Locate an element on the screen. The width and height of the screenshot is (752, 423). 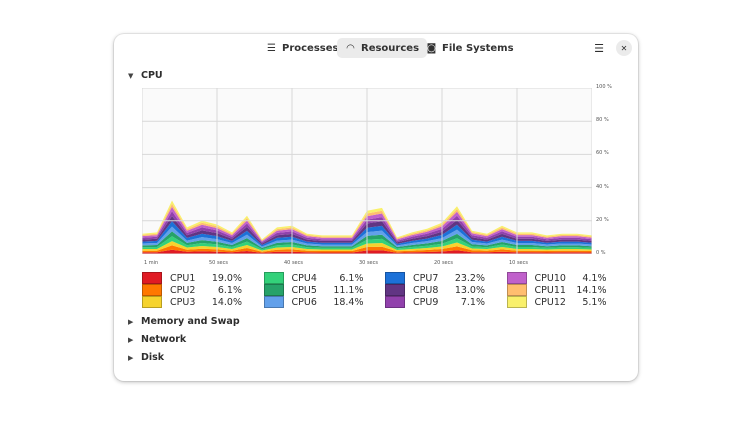
legend-item-cpu10: CPU10 4.1% is located at coordinates (556, 278).